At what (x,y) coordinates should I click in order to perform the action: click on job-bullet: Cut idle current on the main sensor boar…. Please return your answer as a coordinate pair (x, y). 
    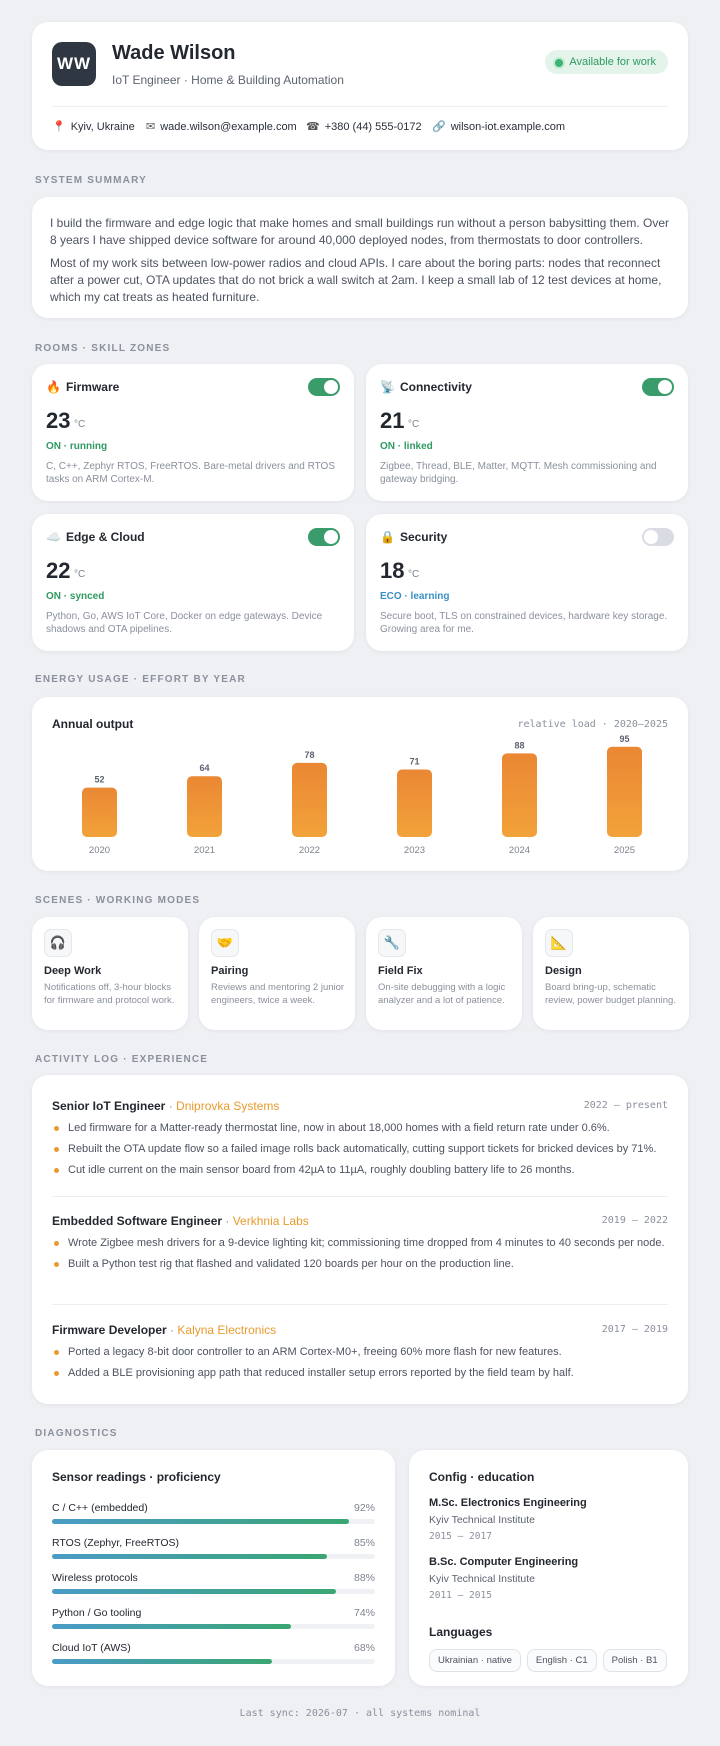
    Looking at the image, I should click on (360, 1170).